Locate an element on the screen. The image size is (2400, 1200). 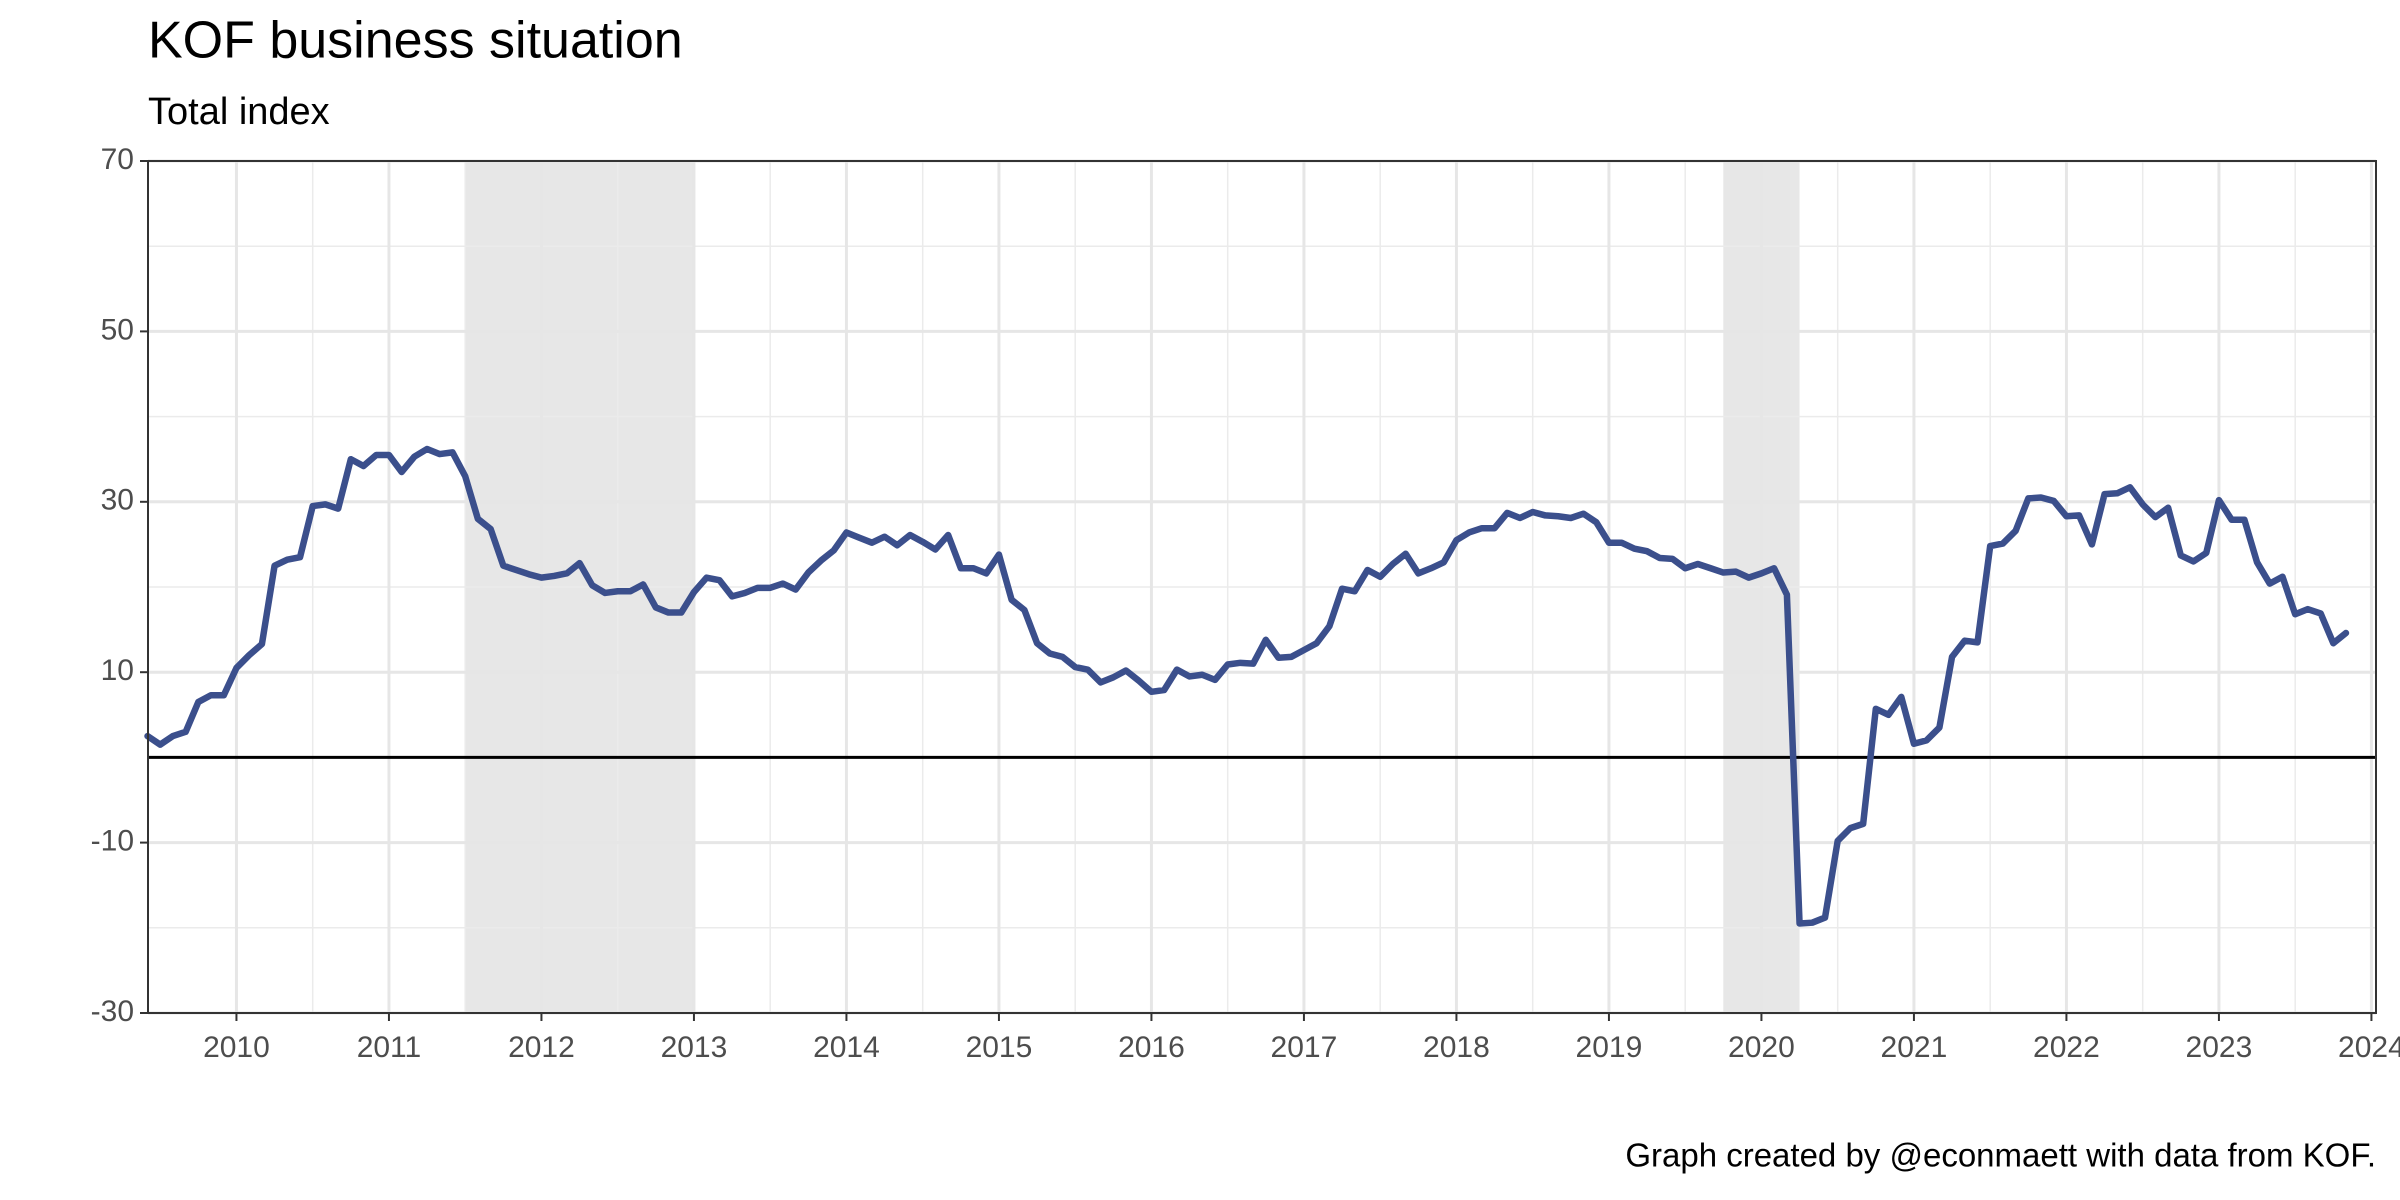
x-tick-label: 2020 is located at coordinates (1761, 1047).